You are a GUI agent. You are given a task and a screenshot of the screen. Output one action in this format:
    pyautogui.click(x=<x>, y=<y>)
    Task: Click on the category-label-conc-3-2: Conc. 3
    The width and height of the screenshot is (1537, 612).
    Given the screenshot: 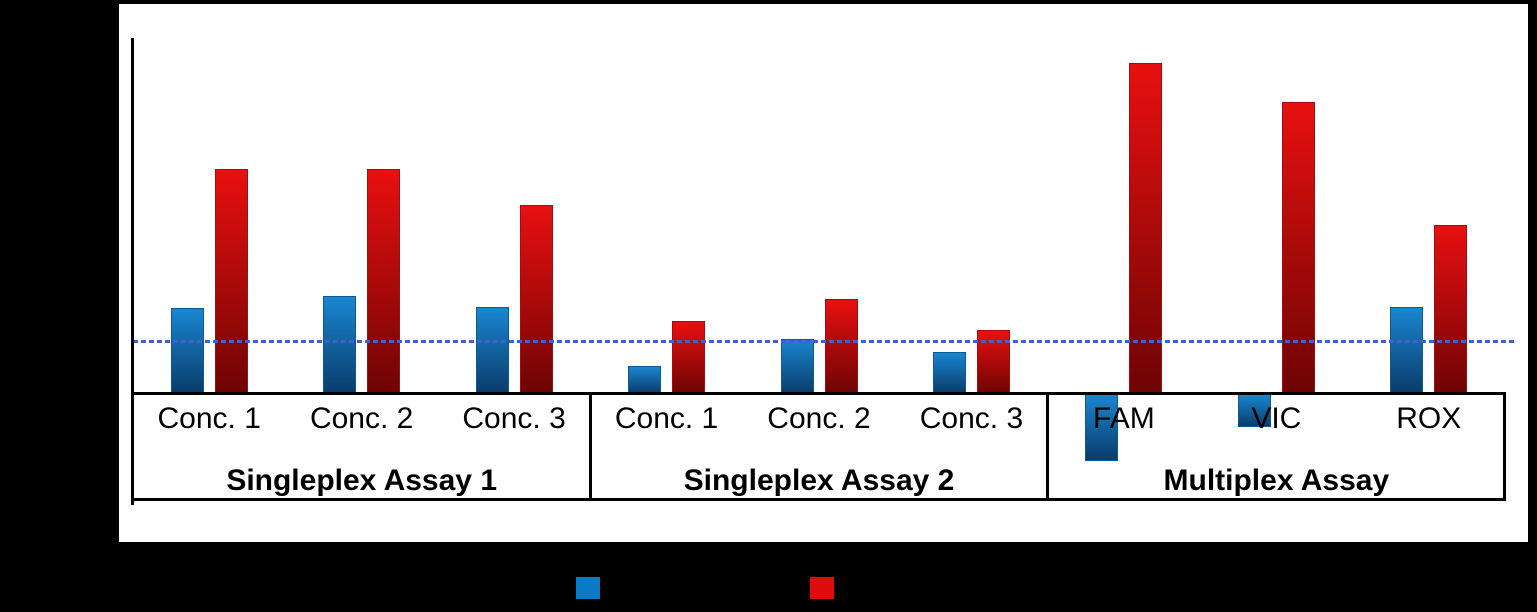 What is the action you would take?
    pyautogui.click(x=514, y=418)
    